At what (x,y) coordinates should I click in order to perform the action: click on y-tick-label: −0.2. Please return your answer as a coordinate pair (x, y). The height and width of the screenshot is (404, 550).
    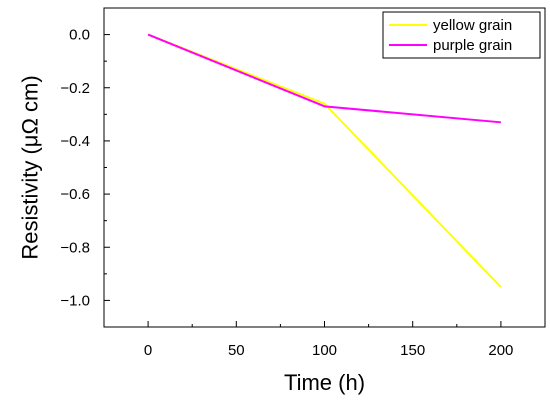
    Looking at the image, I should click on (75, 88).